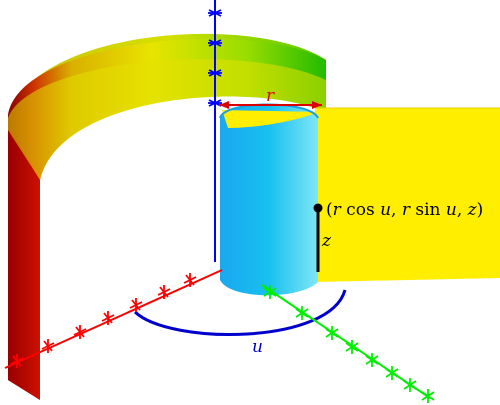 This screenshot has height=405, width=500. I want to click on radius-arrow-right, so click(317, 105).